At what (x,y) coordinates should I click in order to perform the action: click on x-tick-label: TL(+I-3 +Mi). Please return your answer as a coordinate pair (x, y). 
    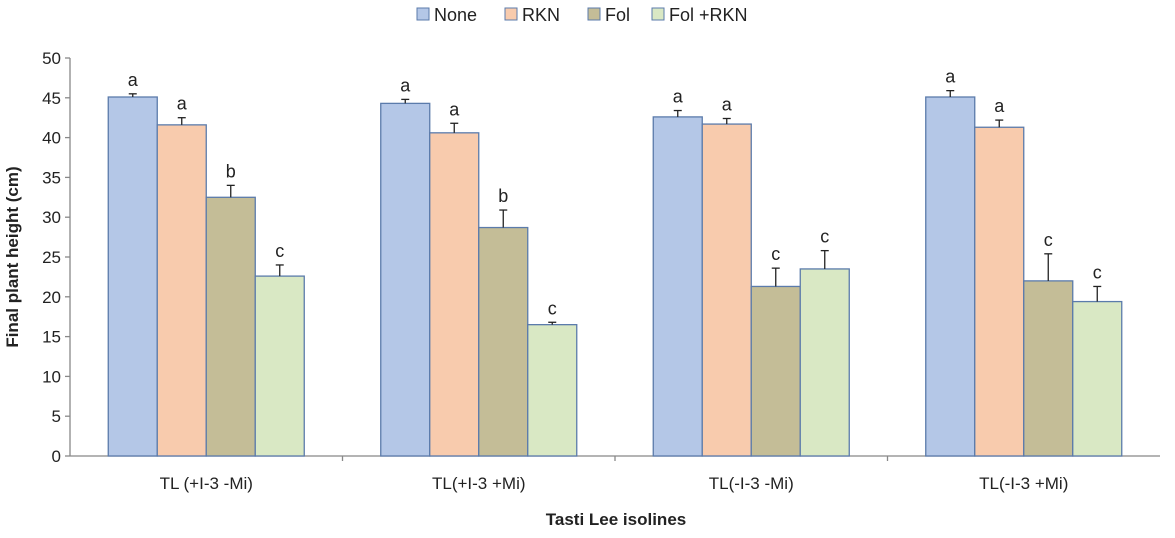
    Looking at the image, I should click on (479, 483).